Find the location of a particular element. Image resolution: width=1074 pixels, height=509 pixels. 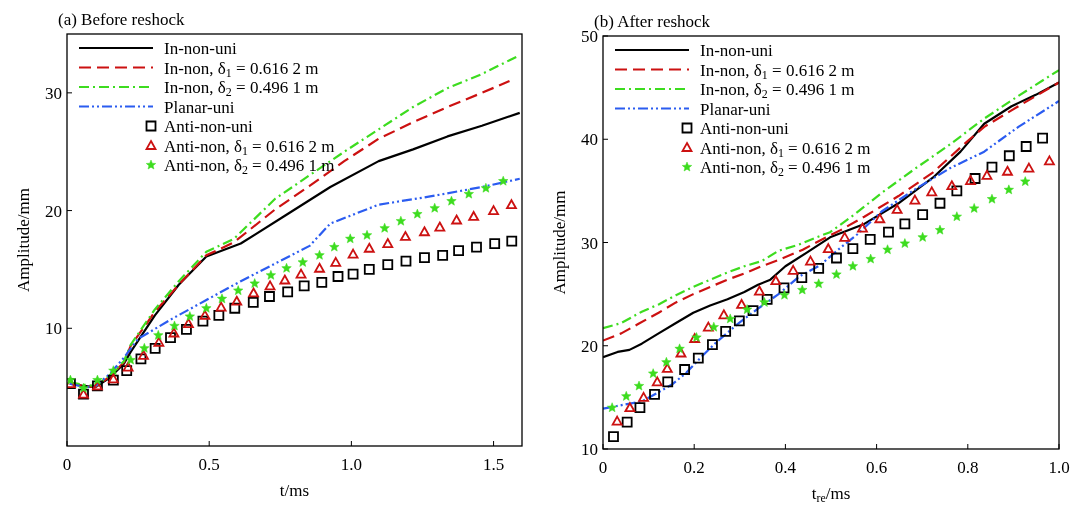

x-tick-label: 0 is located at coordinates (67, 464).